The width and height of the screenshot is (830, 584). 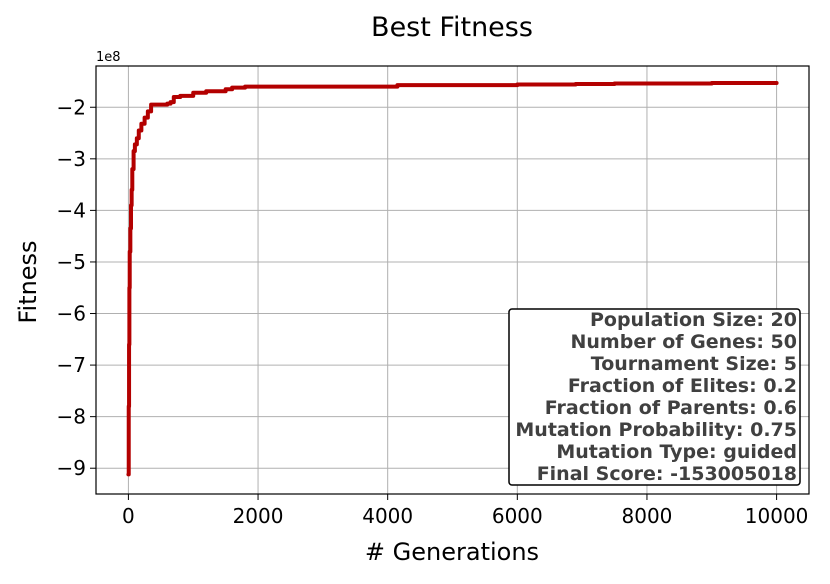 I want to click on info-line-tournament-size: Tournament Size: 5, so click(x=694, y=364).